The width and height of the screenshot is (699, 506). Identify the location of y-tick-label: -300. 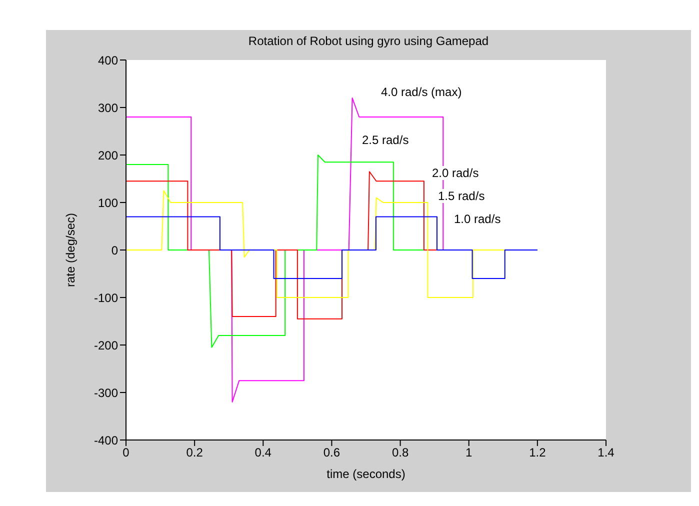
(106, 393).